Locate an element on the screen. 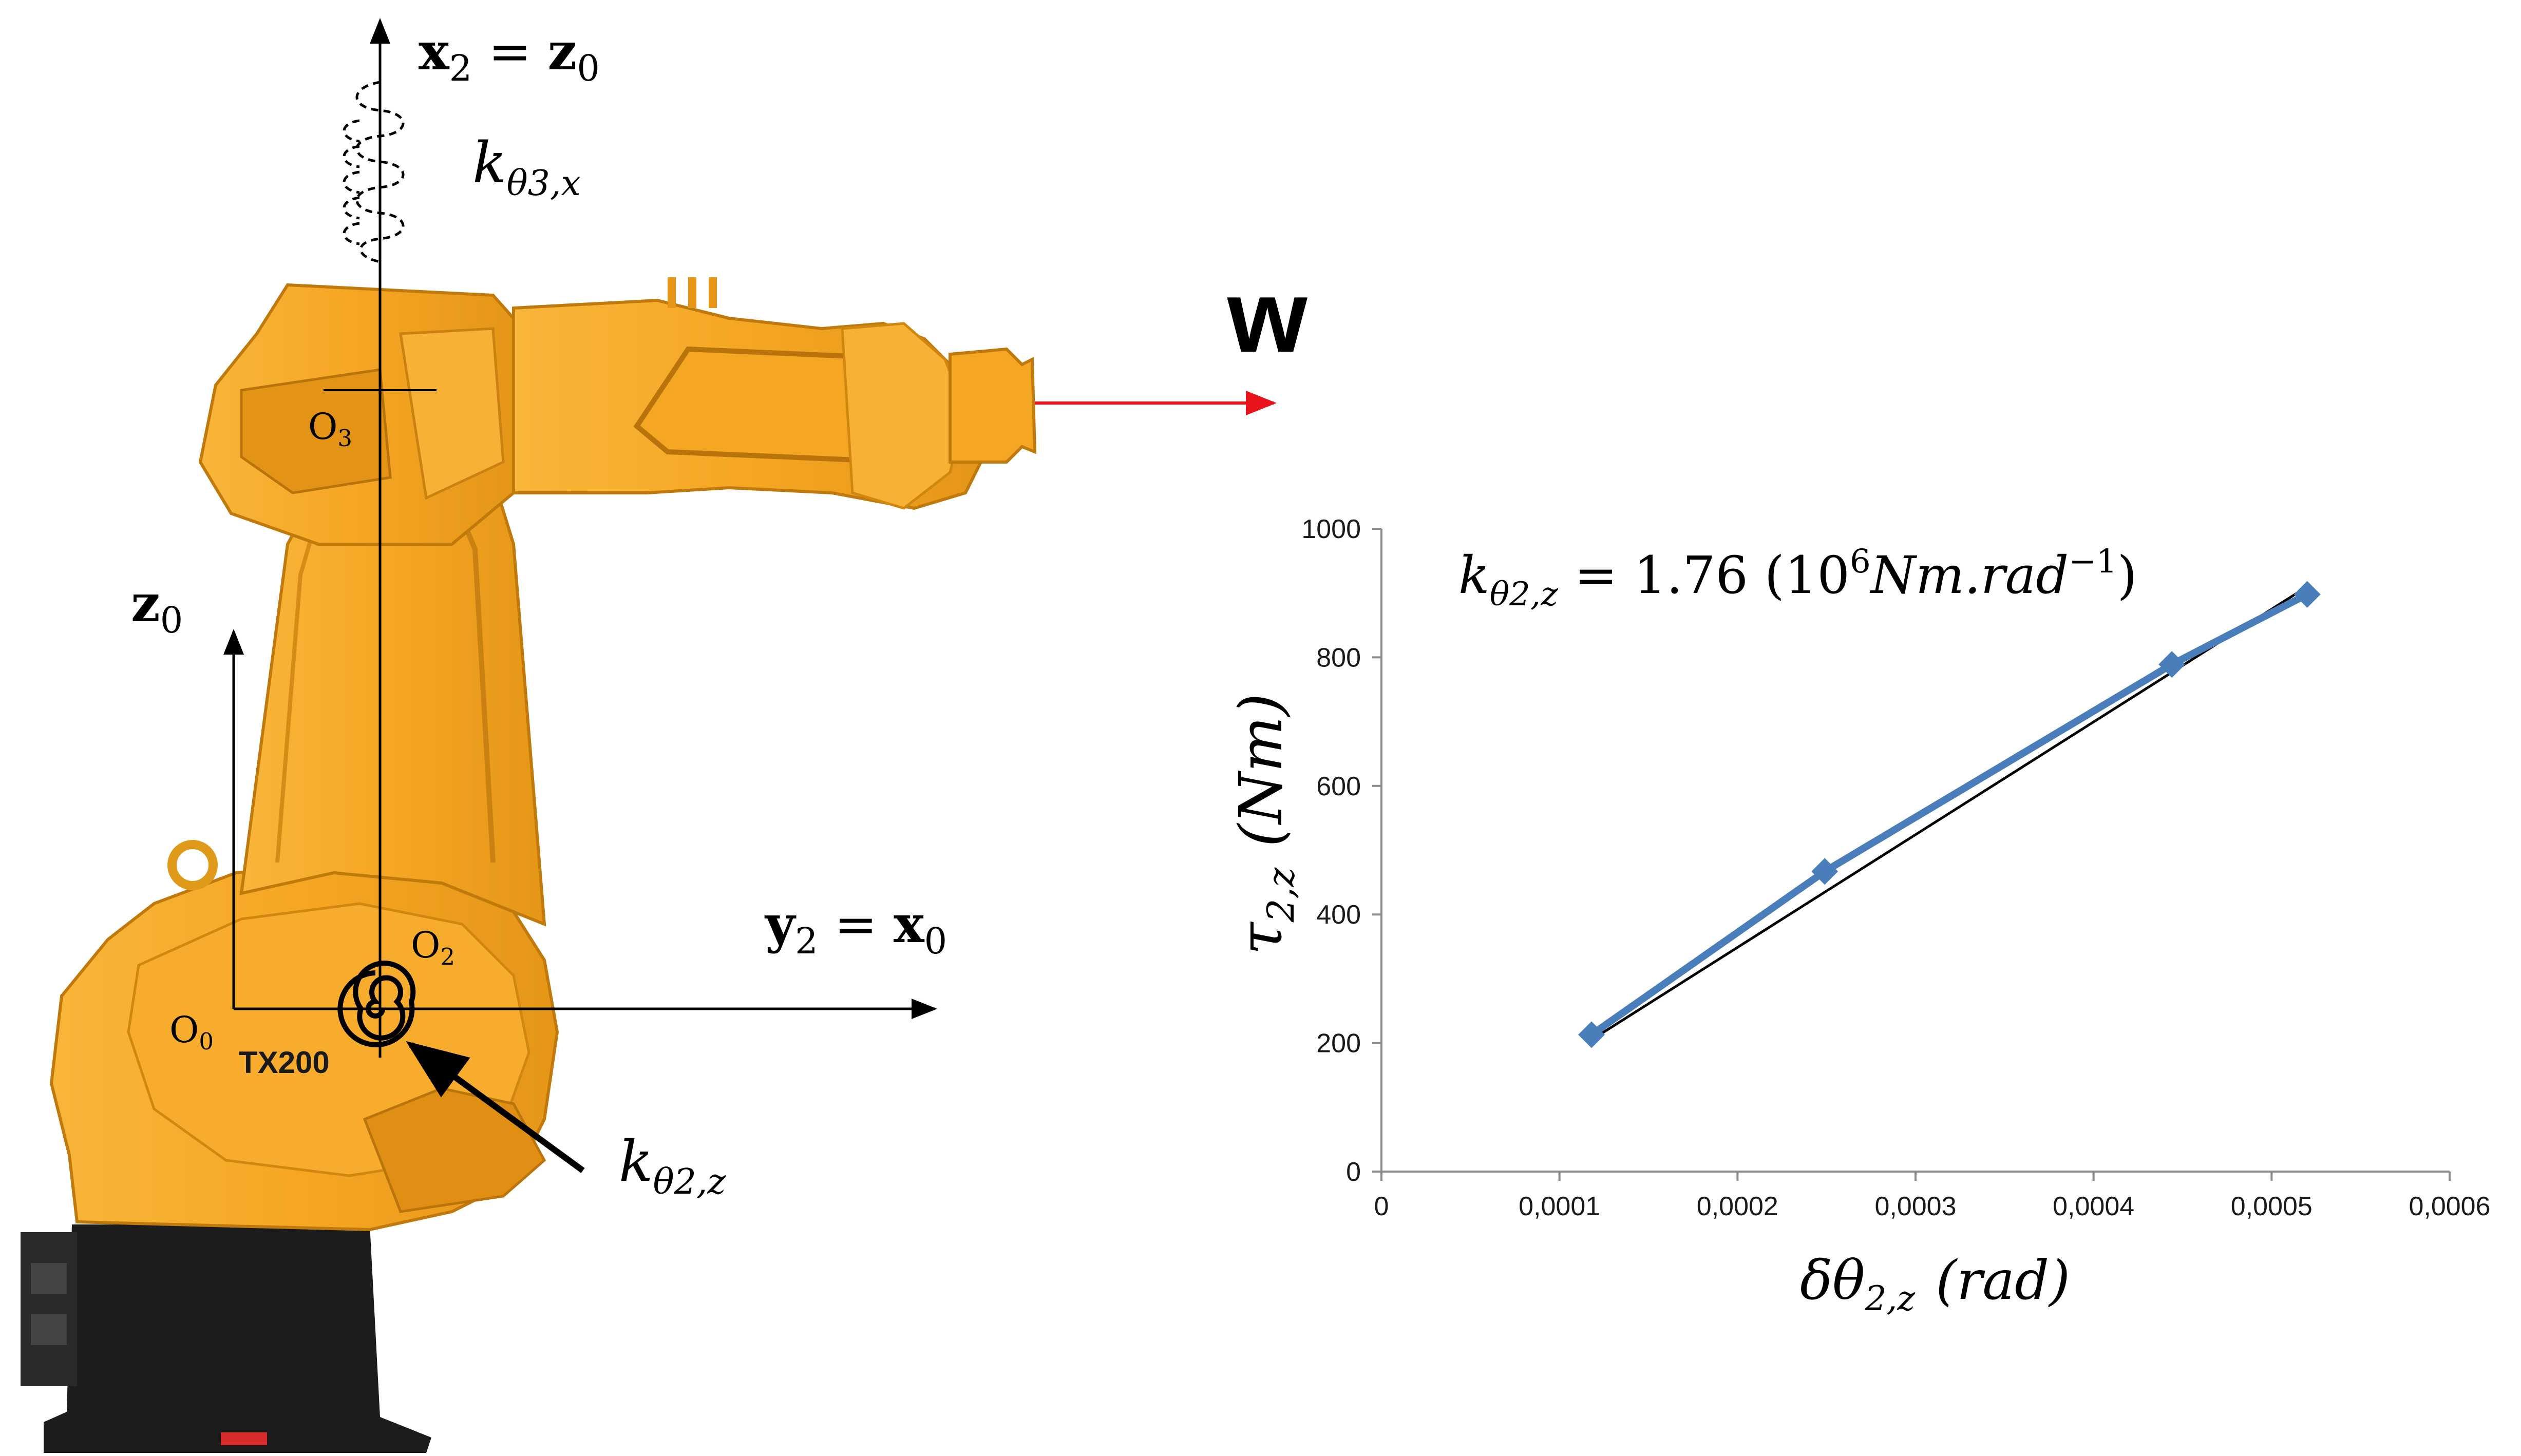 The image size is (2521, 1456). series-line is located at coordinates (1949, 814).